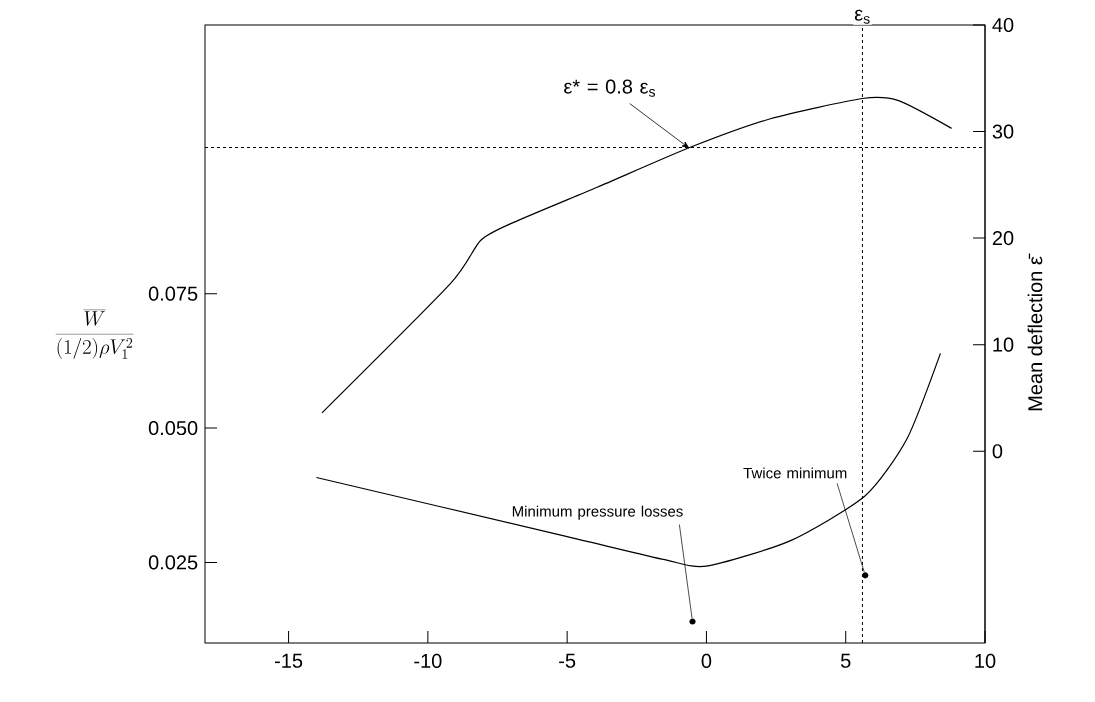 This screenshot has height=702, width=1095. Describe the element at coordinates (985, 661) in the screenshot. I see `x-tick-label: 10` at that location.